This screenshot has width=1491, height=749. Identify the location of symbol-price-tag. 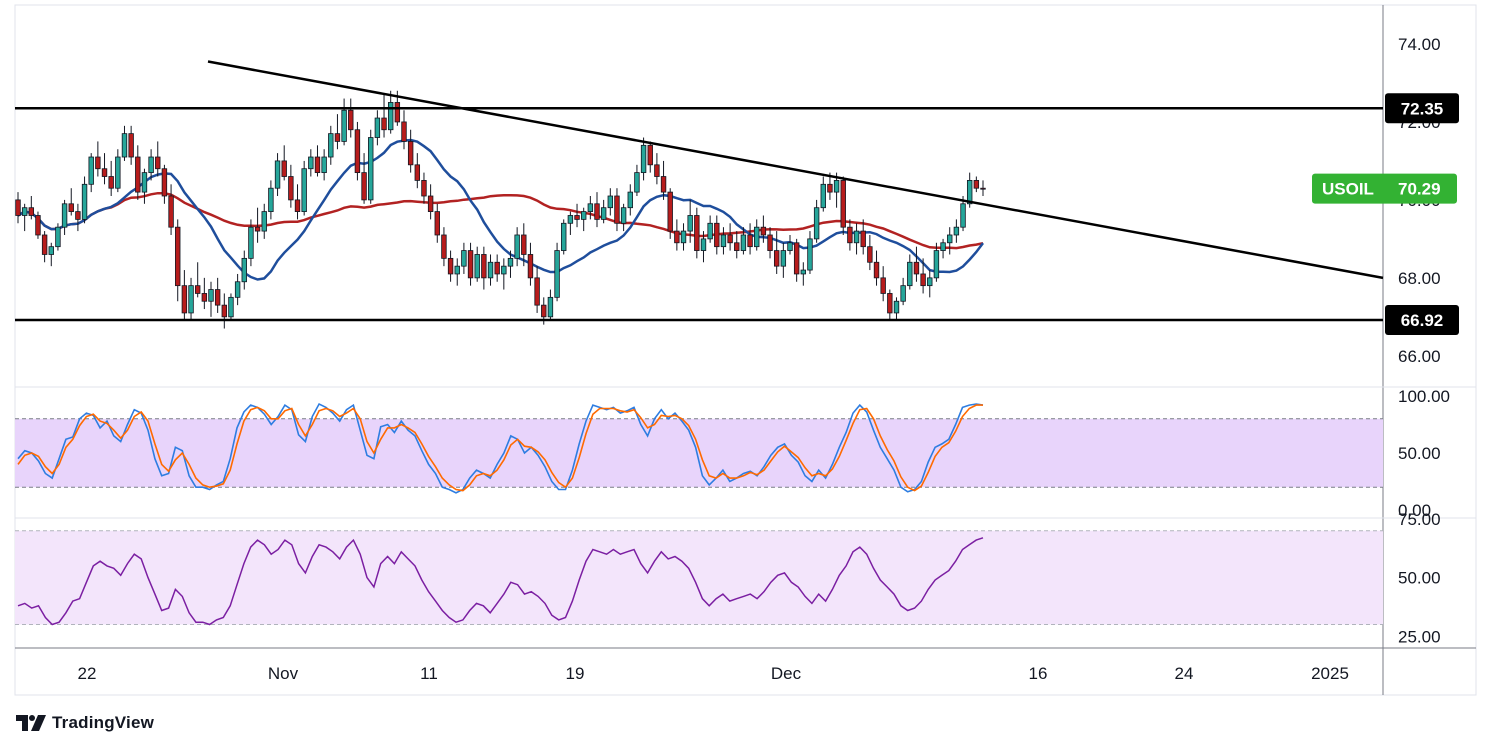
(1384, 188).